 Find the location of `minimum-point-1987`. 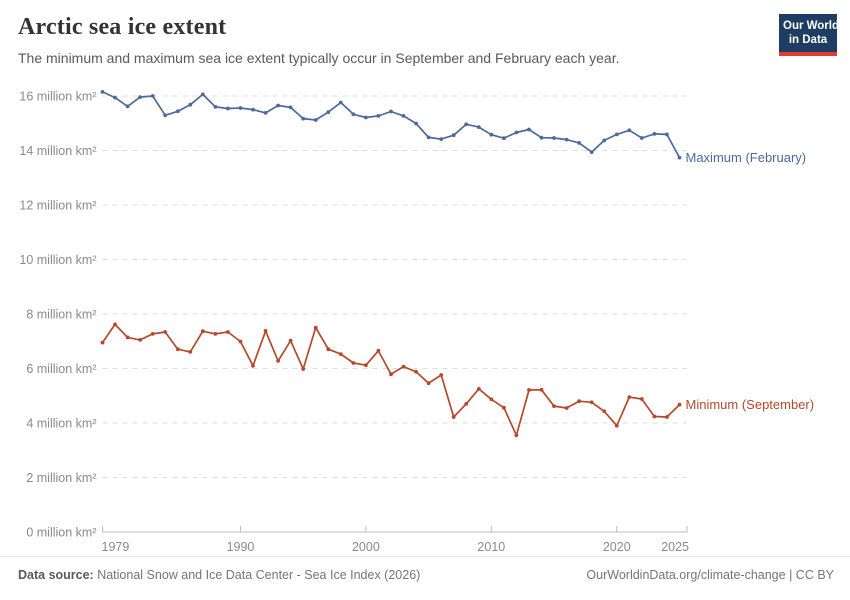

minimum-point-1987 is located at coordinates (202, 331).